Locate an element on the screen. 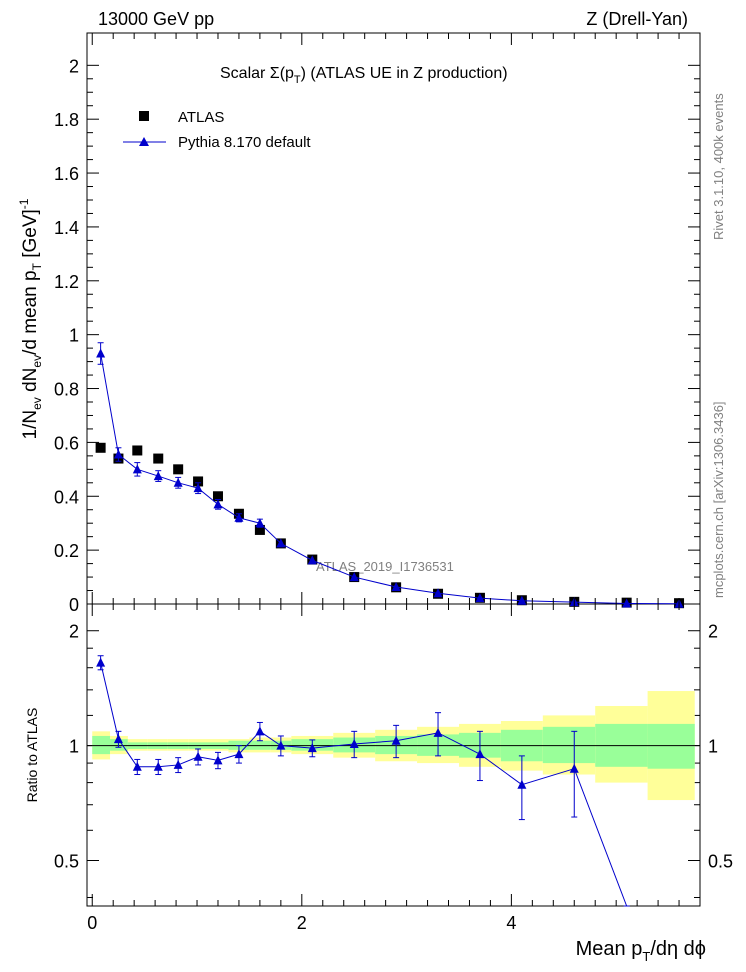 The width and height of the screenshot is (746, 972). xtick-label: 2 is located at coordinates (302, 923).